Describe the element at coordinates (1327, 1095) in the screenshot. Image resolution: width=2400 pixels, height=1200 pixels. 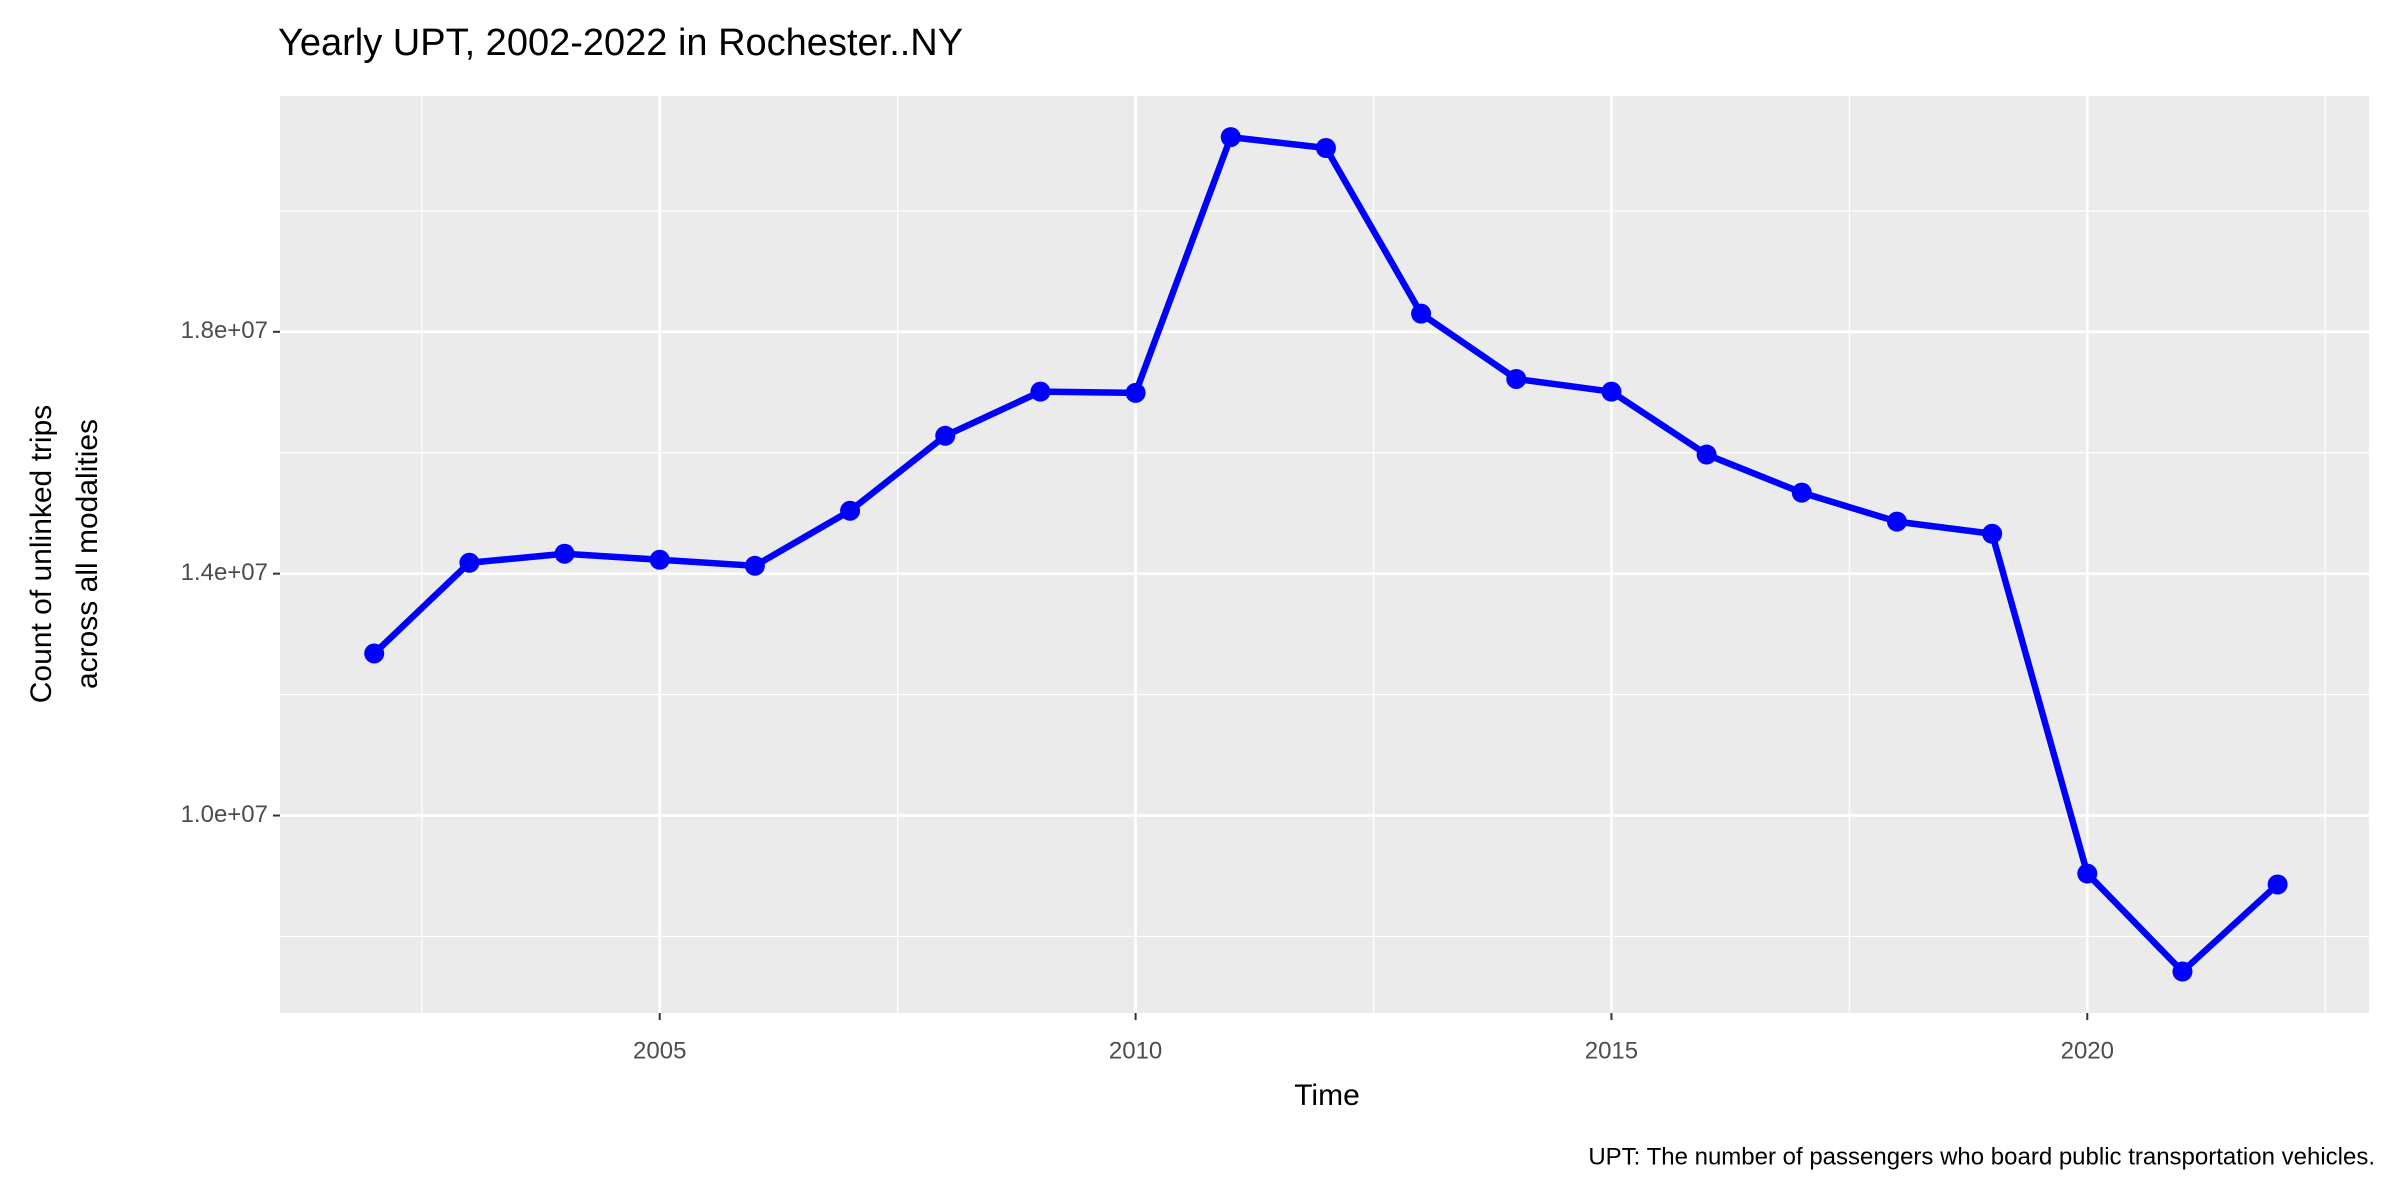
I see `x-axis-title: Time` at that location.